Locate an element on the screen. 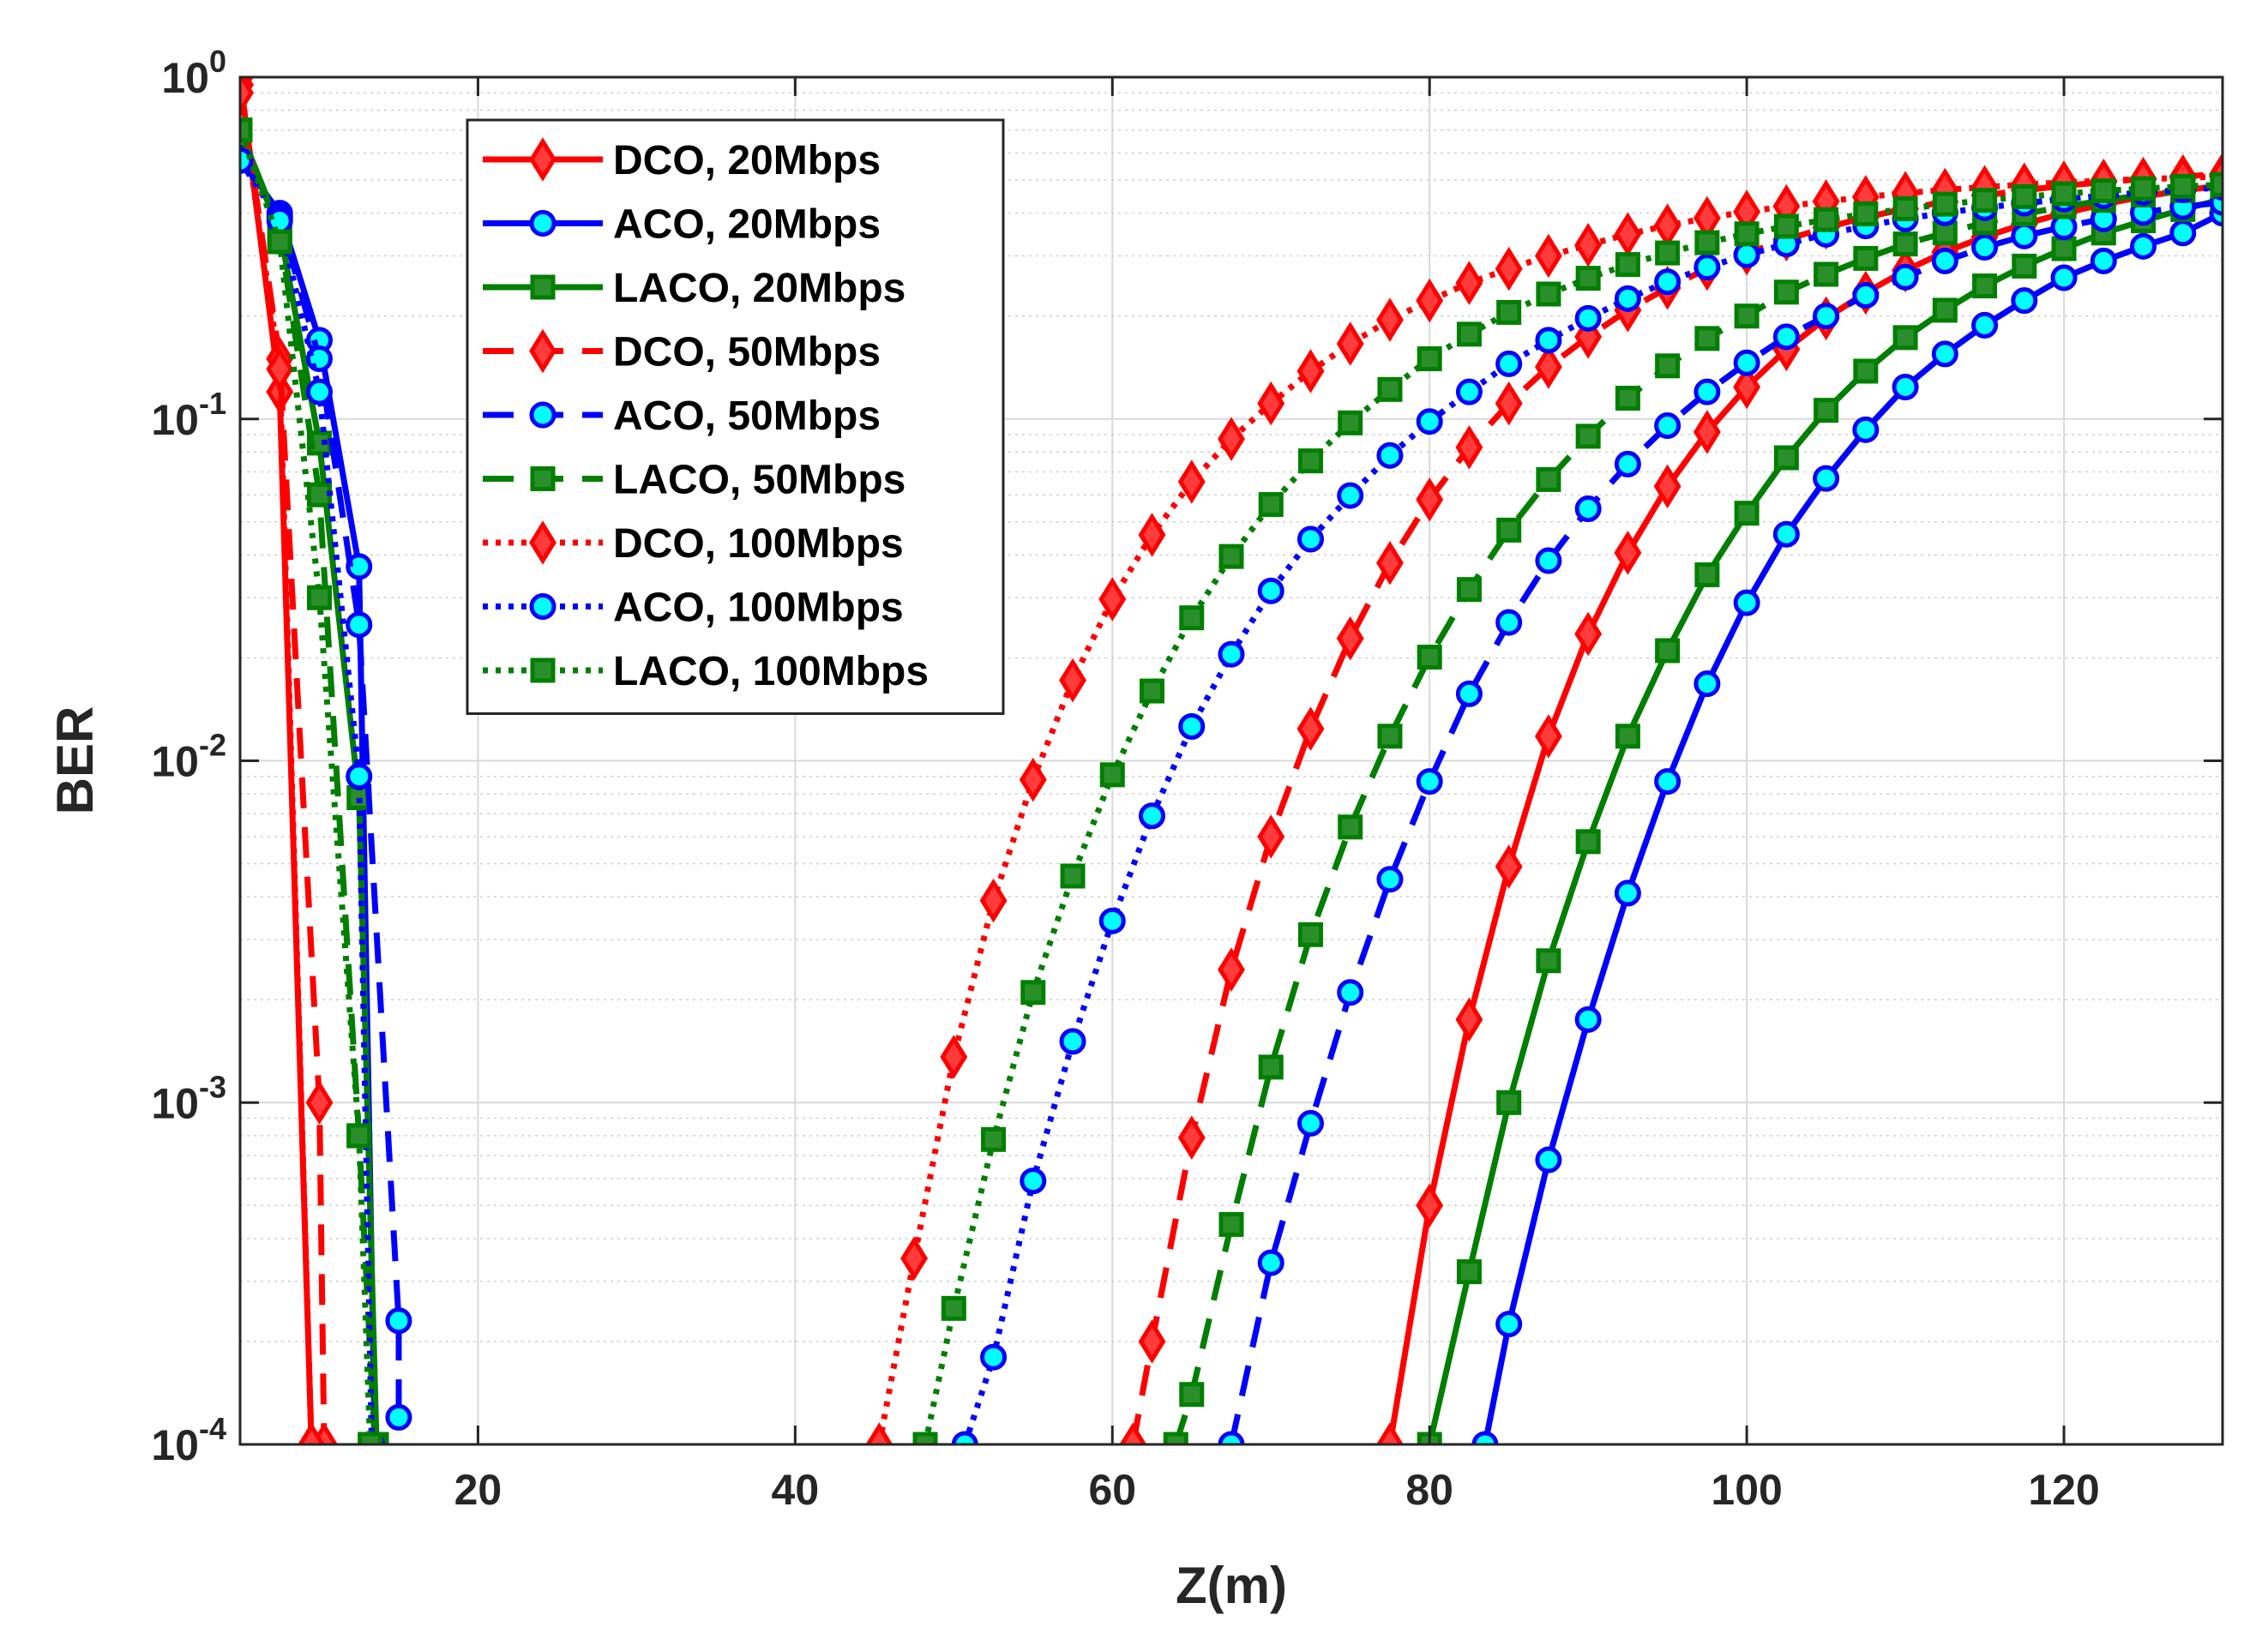  y-tick-label: 10⁻³ is located at coordinates (188, 1098).